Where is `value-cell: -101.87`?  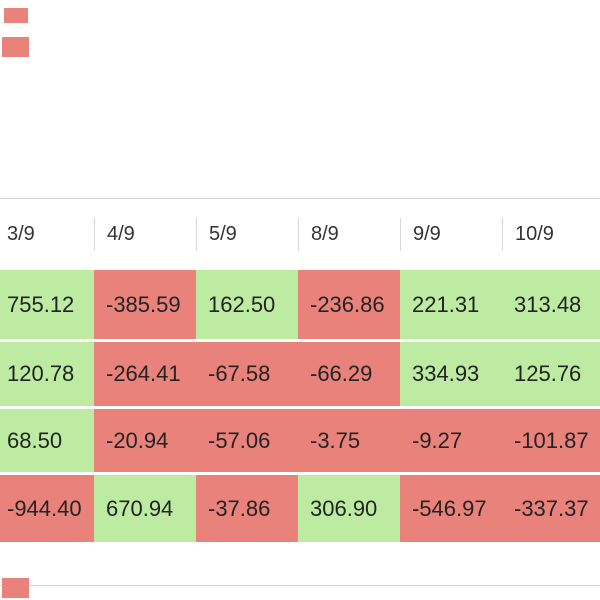
value-cell: -101.87 is located at coordinates (551, 440).